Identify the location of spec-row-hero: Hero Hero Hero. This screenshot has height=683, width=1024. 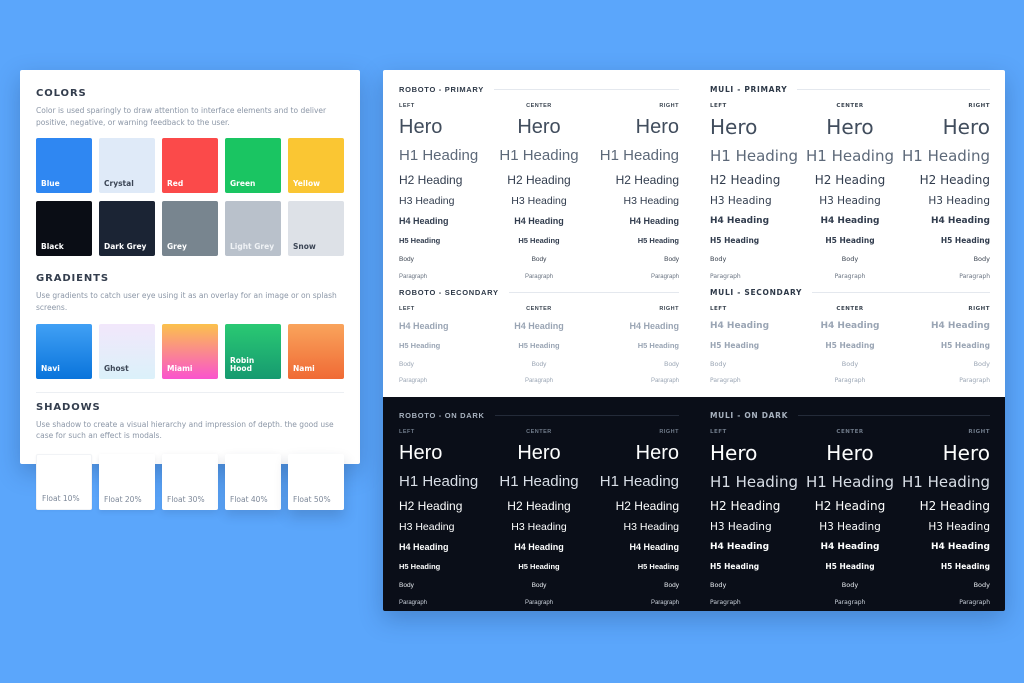
(850, 453).